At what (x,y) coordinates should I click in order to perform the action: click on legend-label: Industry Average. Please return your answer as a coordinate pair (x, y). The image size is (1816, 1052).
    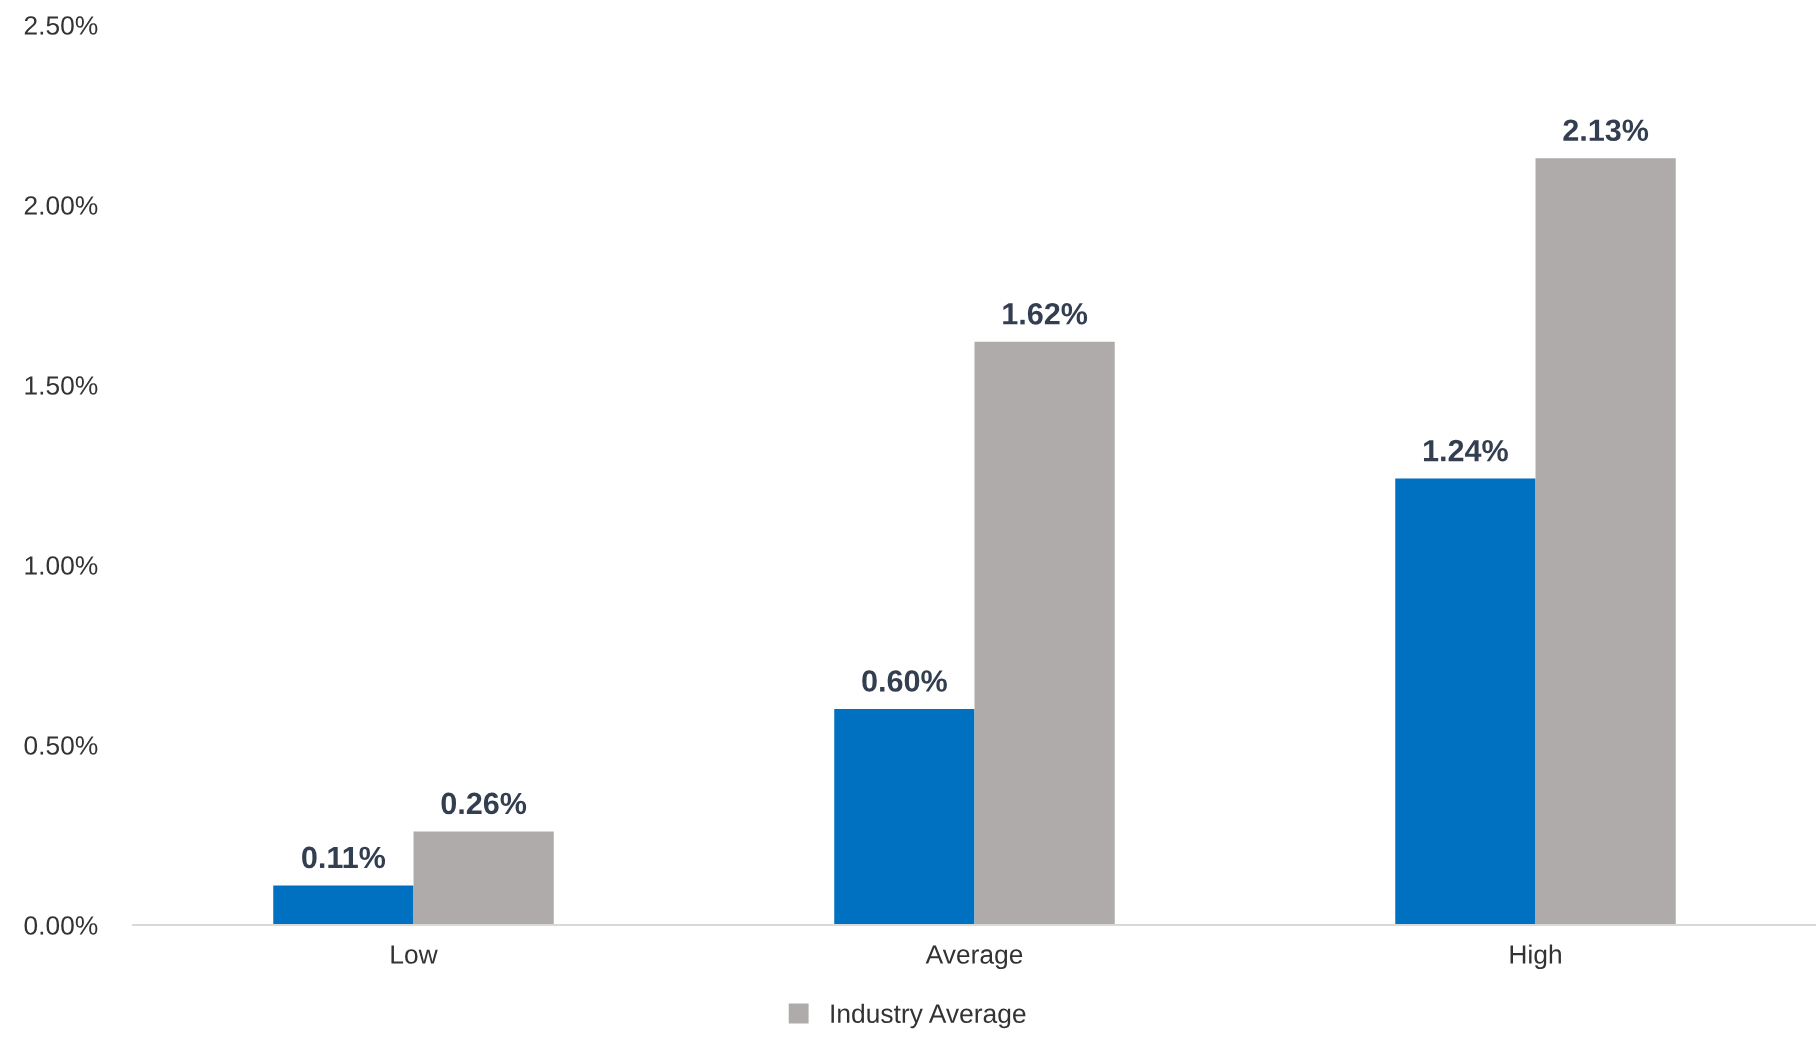
    Looking at the image, I should click on (928, 1016).